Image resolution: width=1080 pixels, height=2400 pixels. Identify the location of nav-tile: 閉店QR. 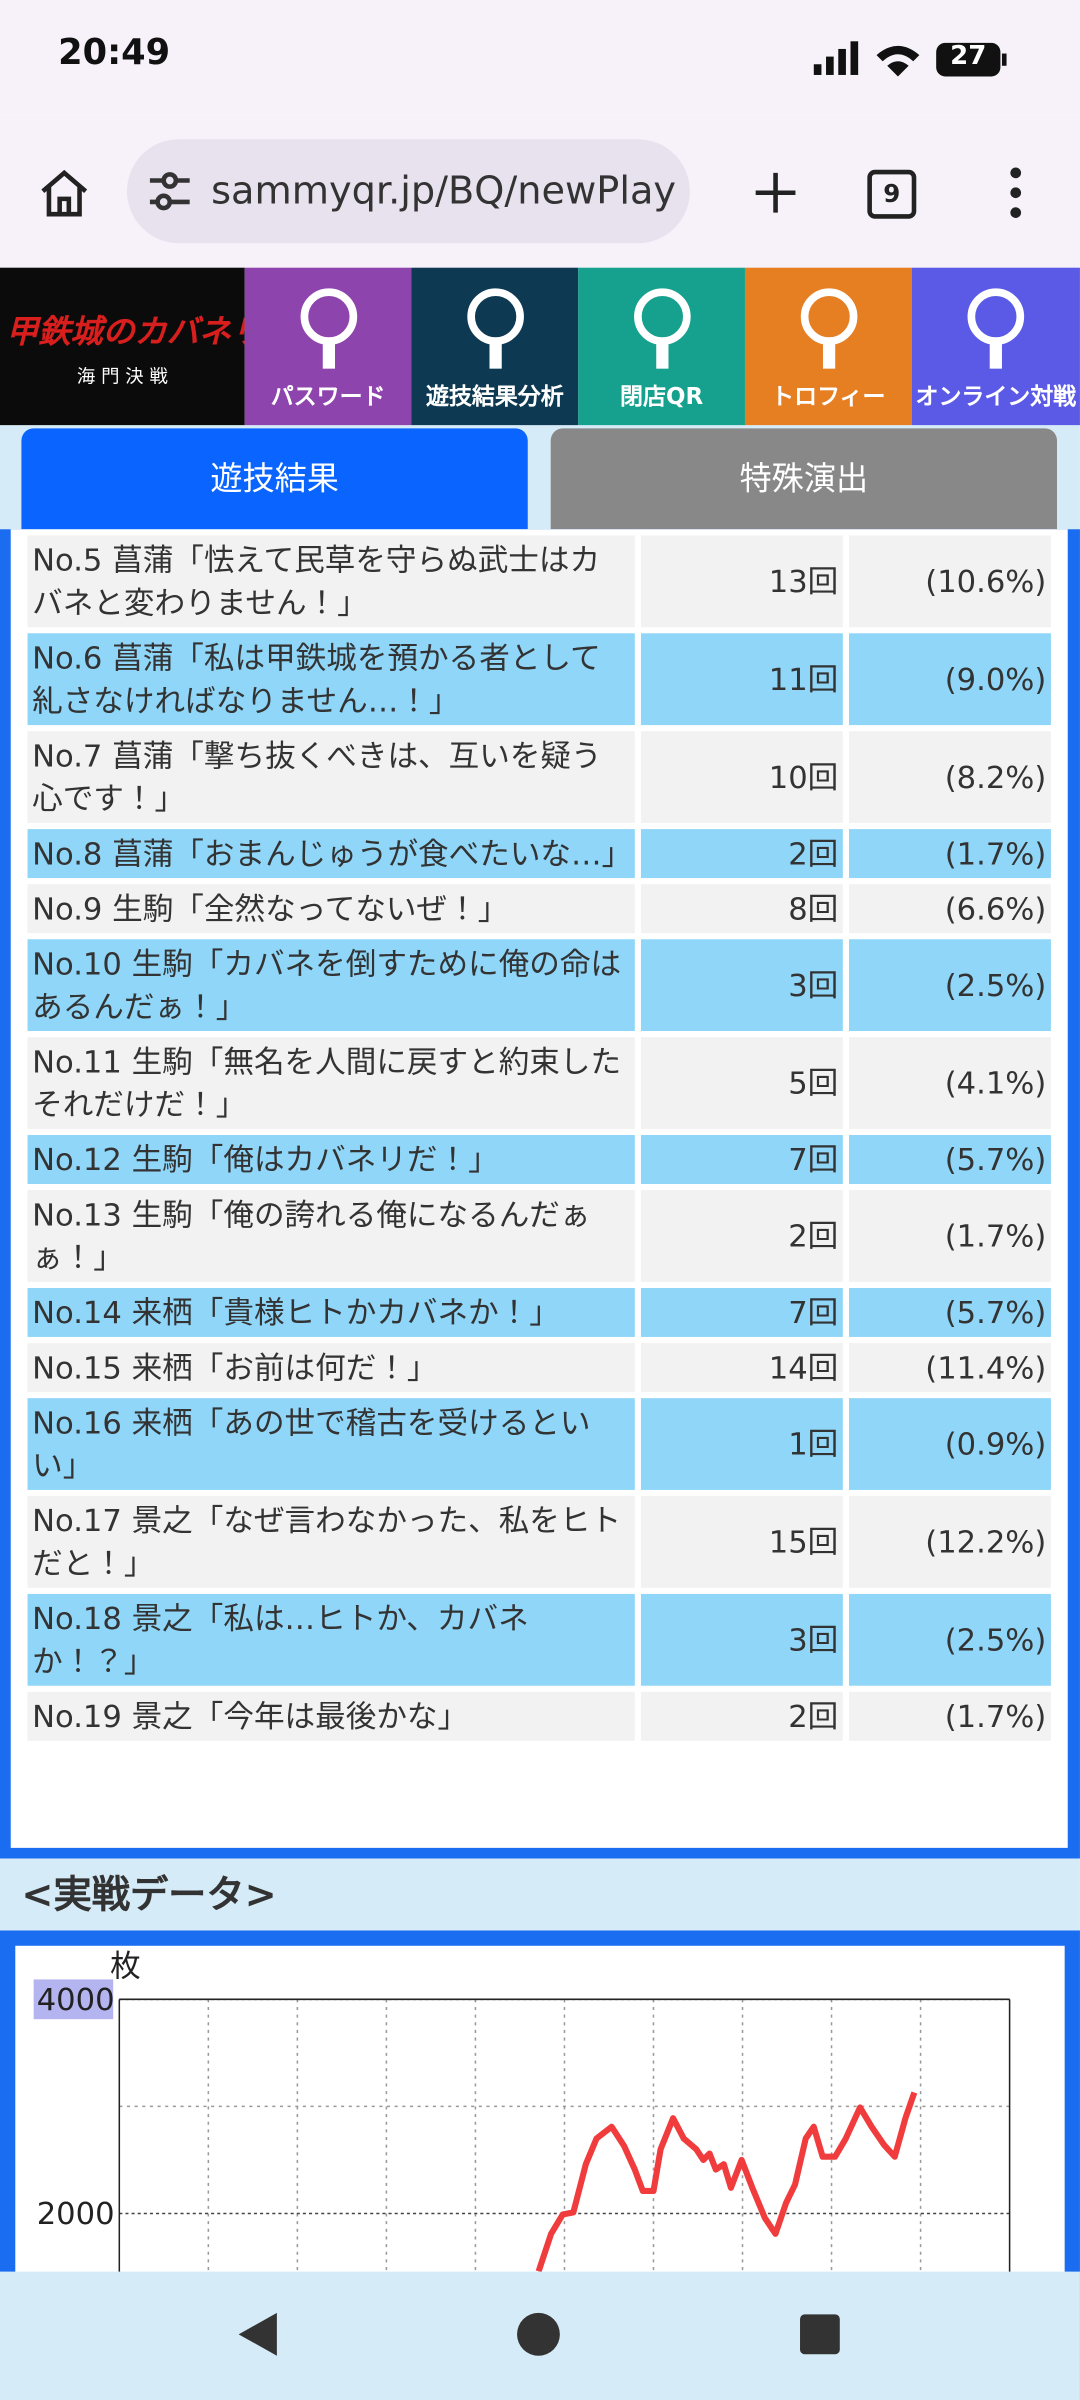
(661, 346).